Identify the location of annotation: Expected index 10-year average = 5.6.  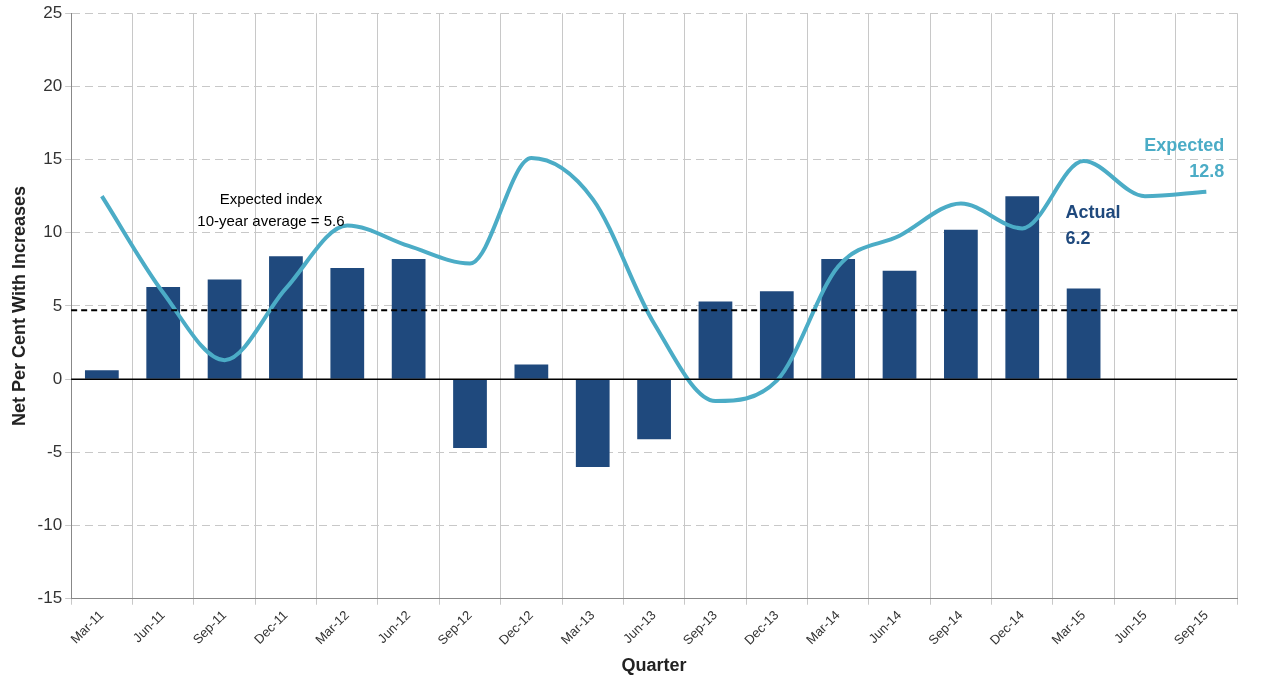
(271, 210).